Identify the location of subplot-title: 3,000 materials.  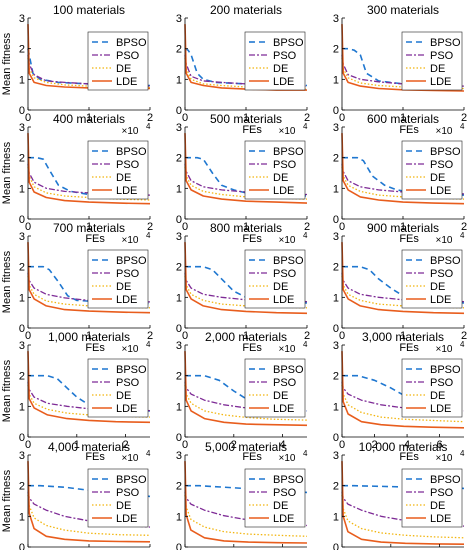
(403, 337).